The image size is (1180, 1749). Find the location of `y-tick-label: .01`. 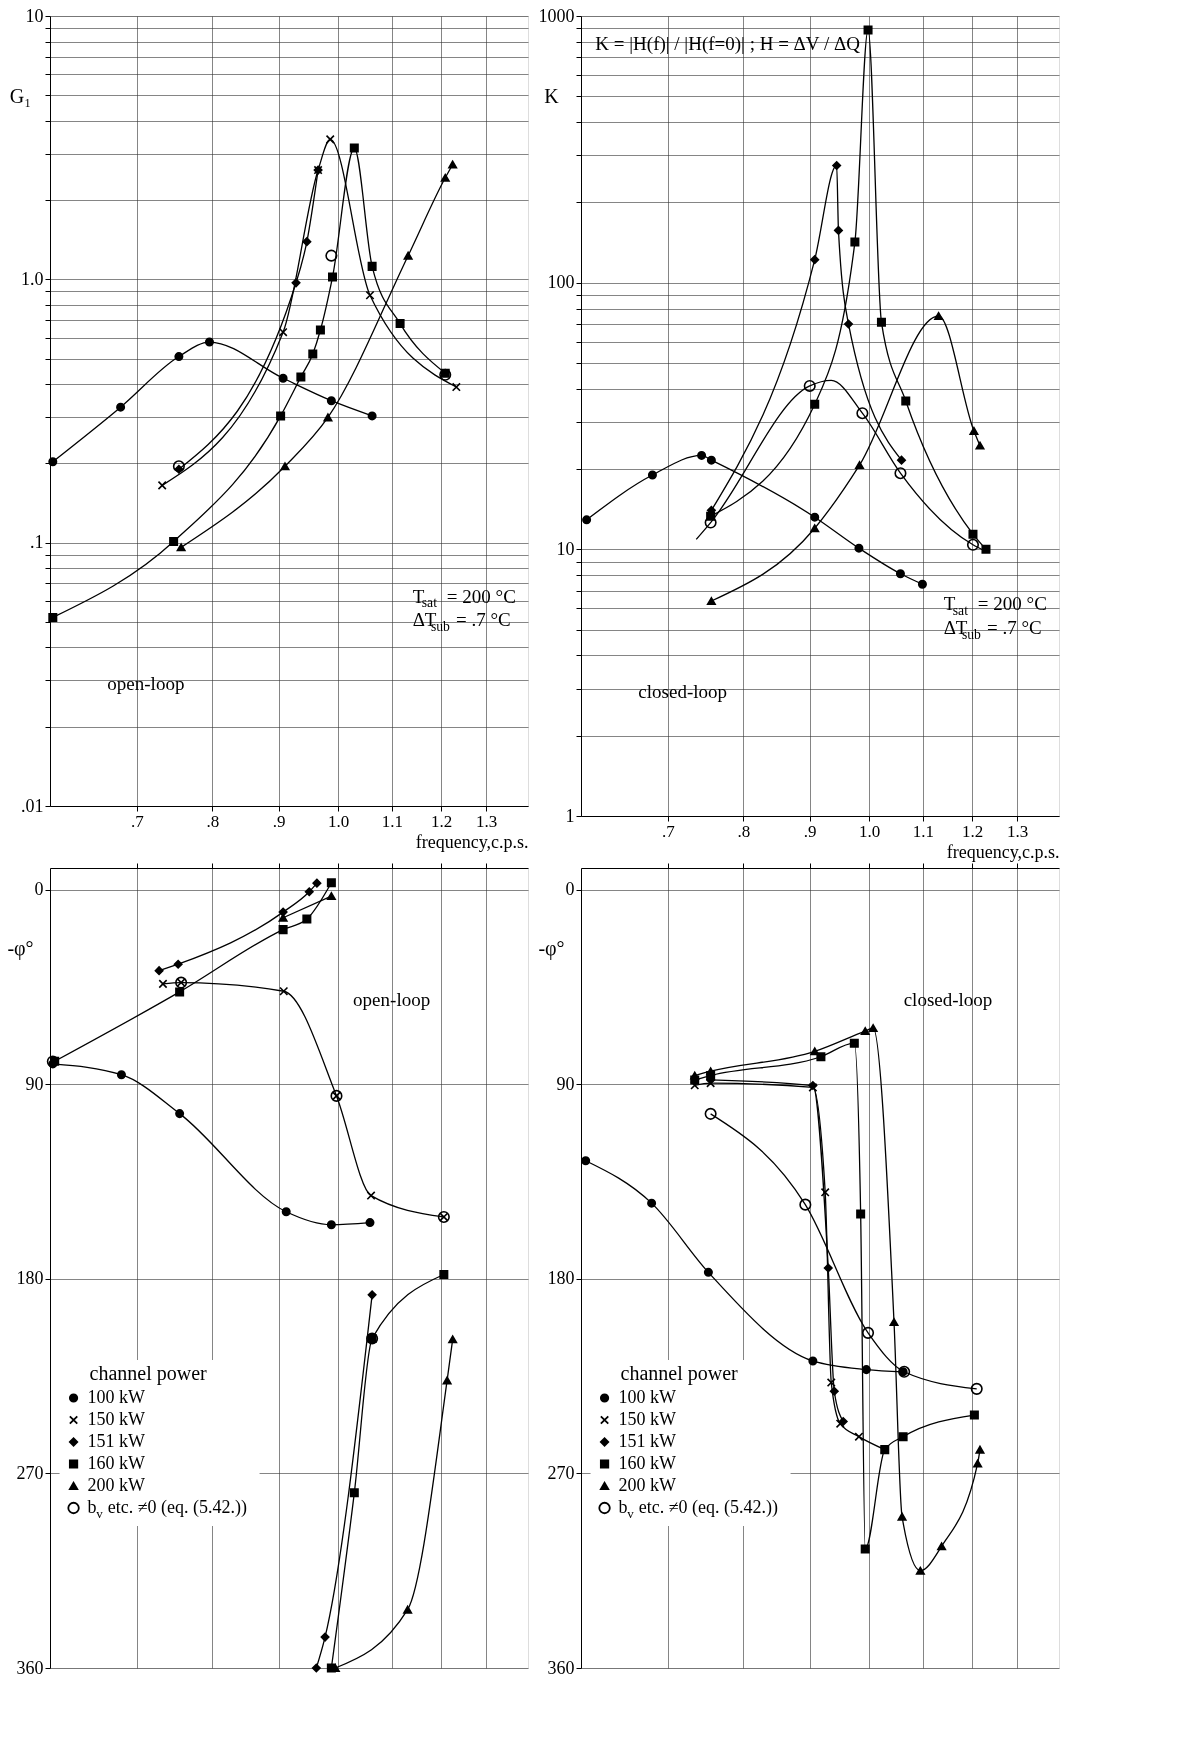

y-tick-label: .01 is located at coordinates (32, 805).